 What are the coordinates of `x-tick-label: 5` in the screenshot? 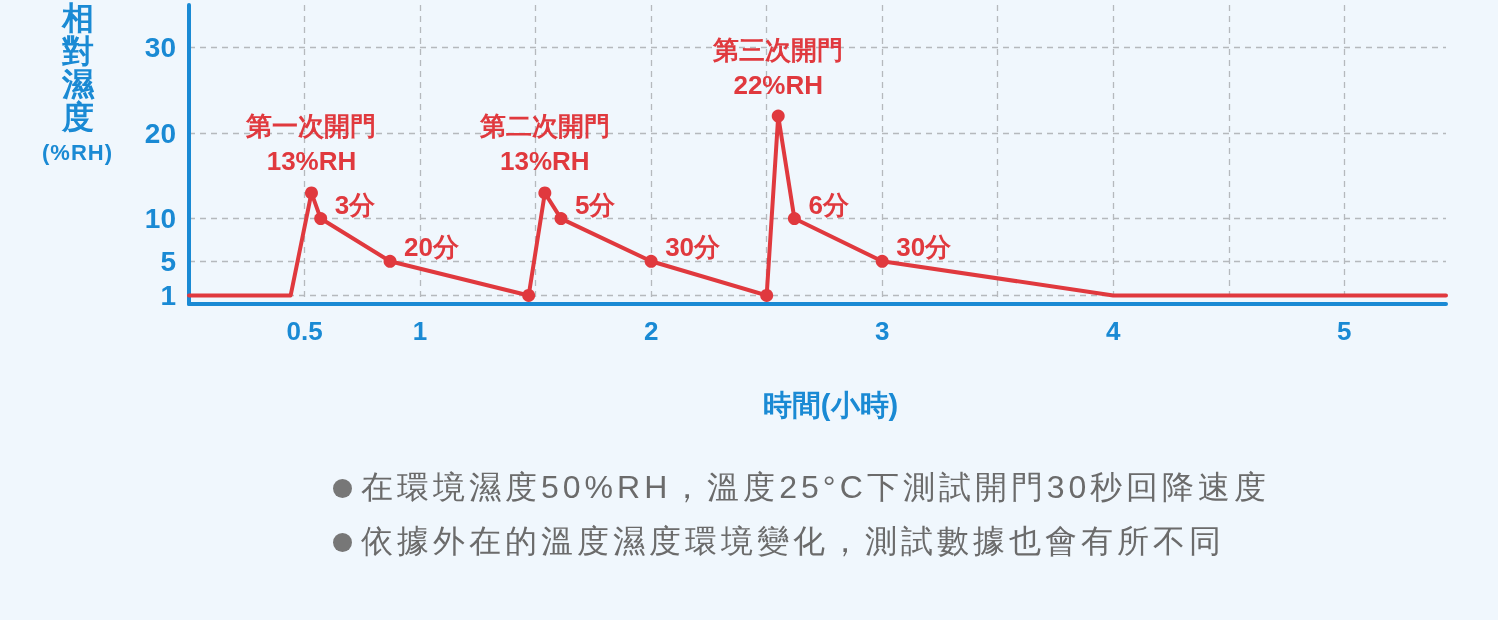 It's located at (1344, 331).